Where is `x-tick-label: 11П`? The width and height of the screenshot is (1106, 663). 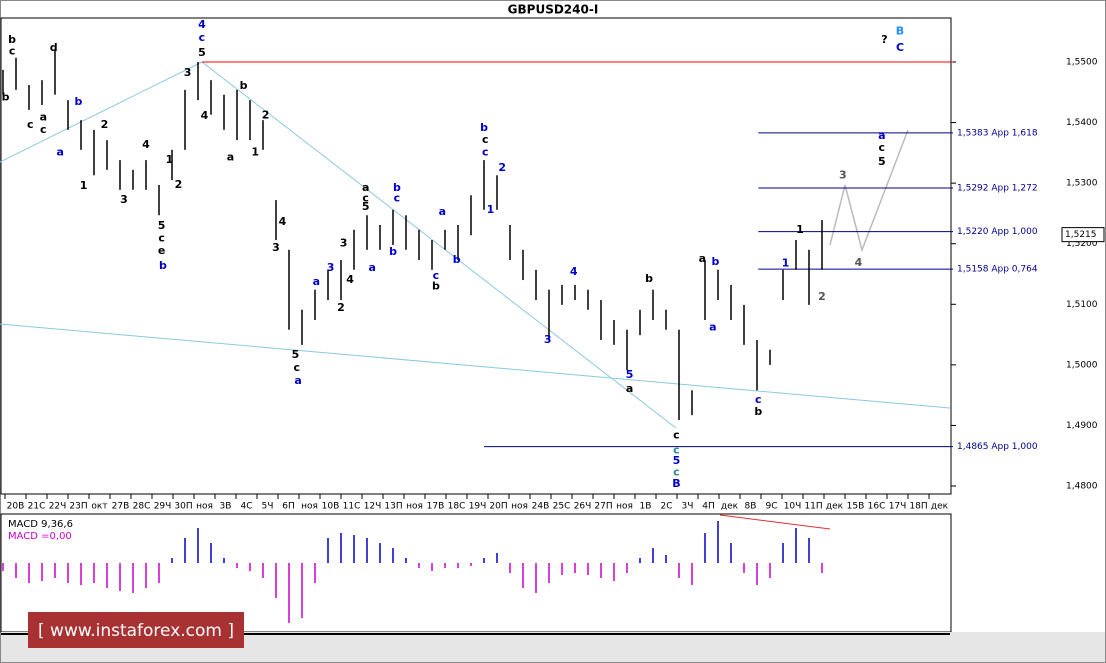 x-tick-label: 11П is located at coordinates (813, 507).